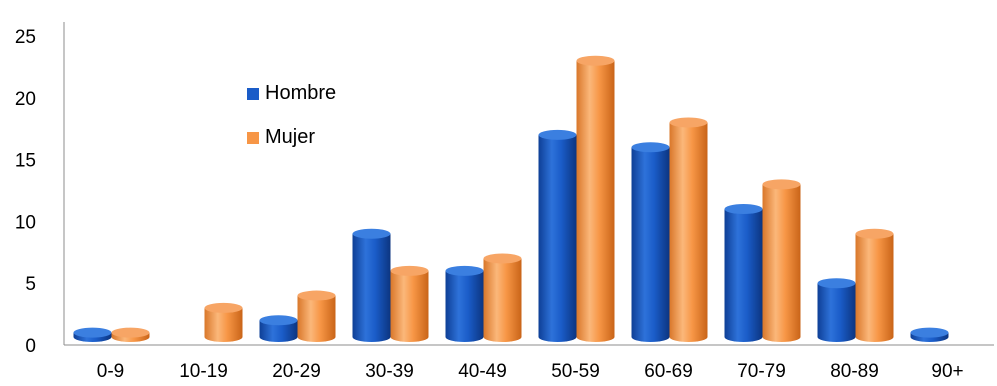 Image resolution: width=997 pixels, height=386 pixels. Describe the element at coordinates (25, 222) in the screenshot. I see `y-tick-label: 10` at that location.